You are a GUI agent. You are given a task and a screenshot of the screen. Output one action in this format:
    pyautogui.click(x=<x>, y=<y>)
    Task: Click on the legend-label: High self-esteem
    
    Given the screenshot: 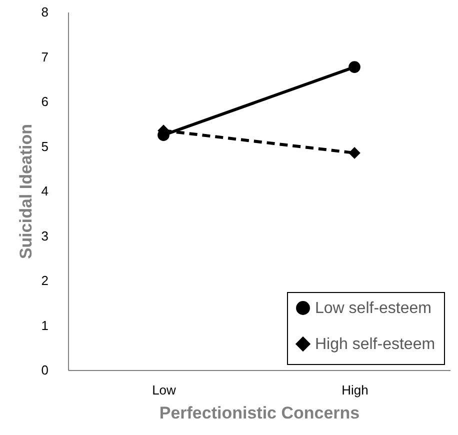 What is the action you would take?
    pyautogui.click(x=375, y=344)
    